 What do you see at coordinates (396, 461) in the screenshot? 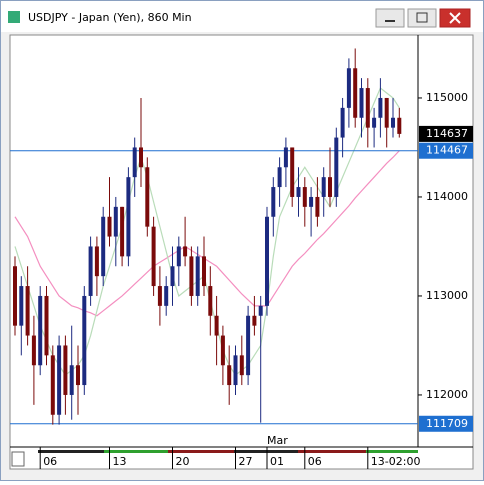
I see `x-tick-label: 13-02:00` at bounding box center [396, 461].